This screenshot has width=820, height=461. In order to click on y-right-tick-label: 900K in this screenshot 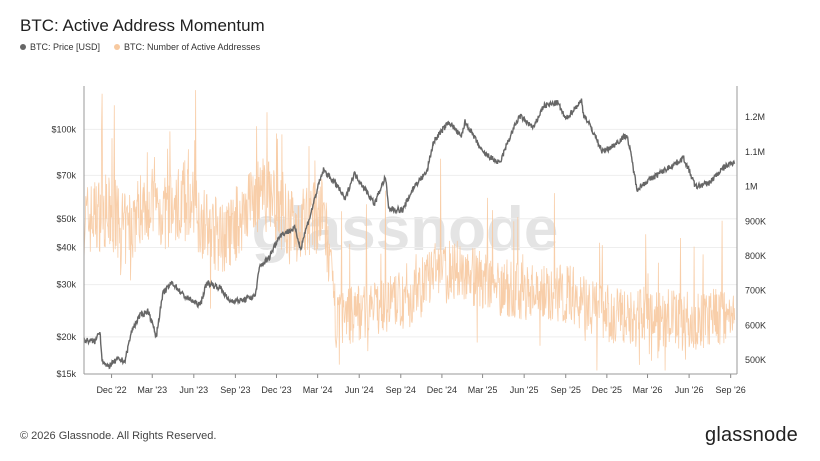, I will do `click(755, 221)`.